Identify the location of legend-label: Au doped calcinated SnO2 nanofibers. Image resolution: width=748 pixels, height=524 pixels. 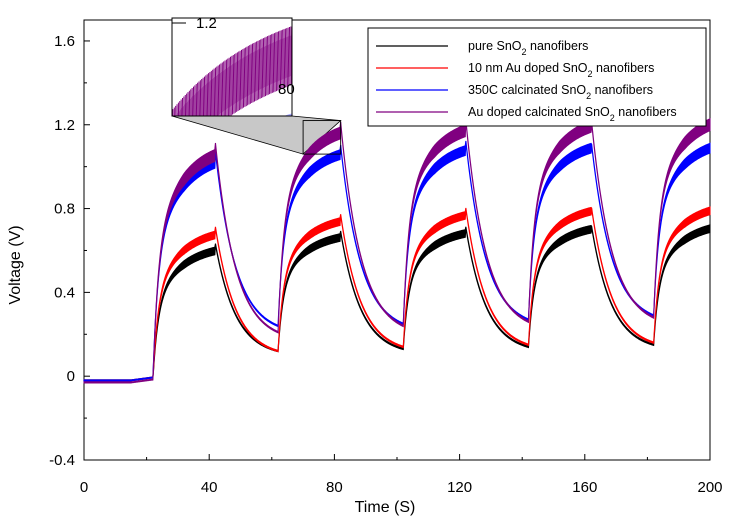
(572, 114).